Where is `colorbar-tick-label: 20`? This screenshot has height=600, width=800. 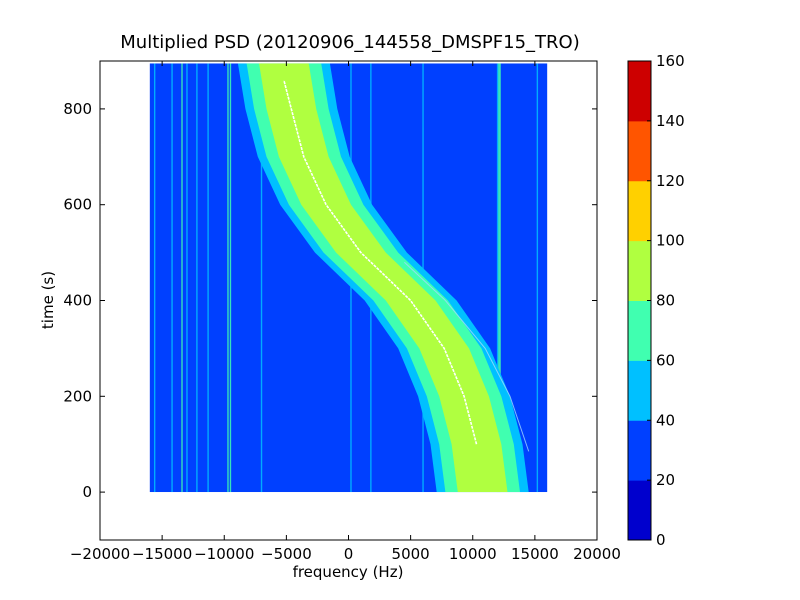
colorbar-tick-label: 20 is located at coordinates (665, 480).